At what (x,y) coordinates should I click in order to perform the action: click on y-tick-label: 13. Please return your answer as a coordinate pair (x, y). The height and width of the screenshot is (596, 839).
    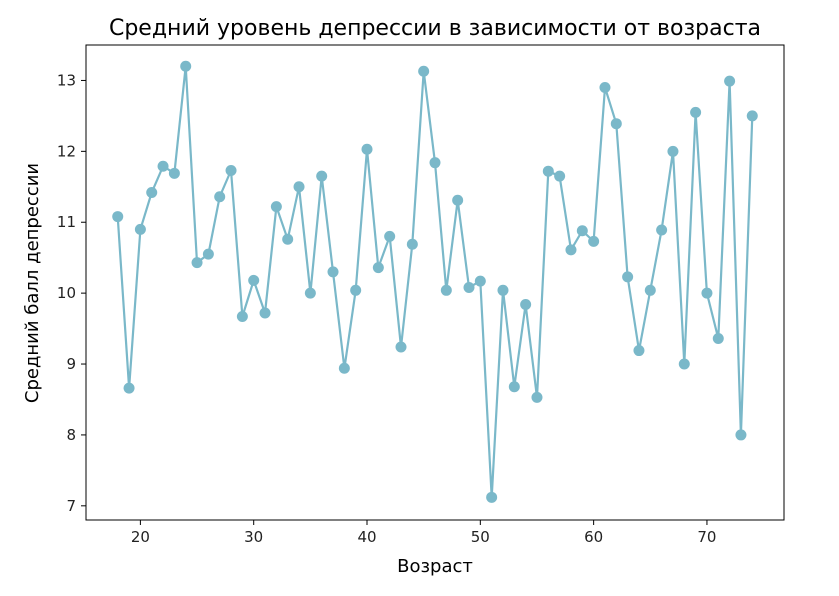
    Looking at the image, I should click on (66, 80).